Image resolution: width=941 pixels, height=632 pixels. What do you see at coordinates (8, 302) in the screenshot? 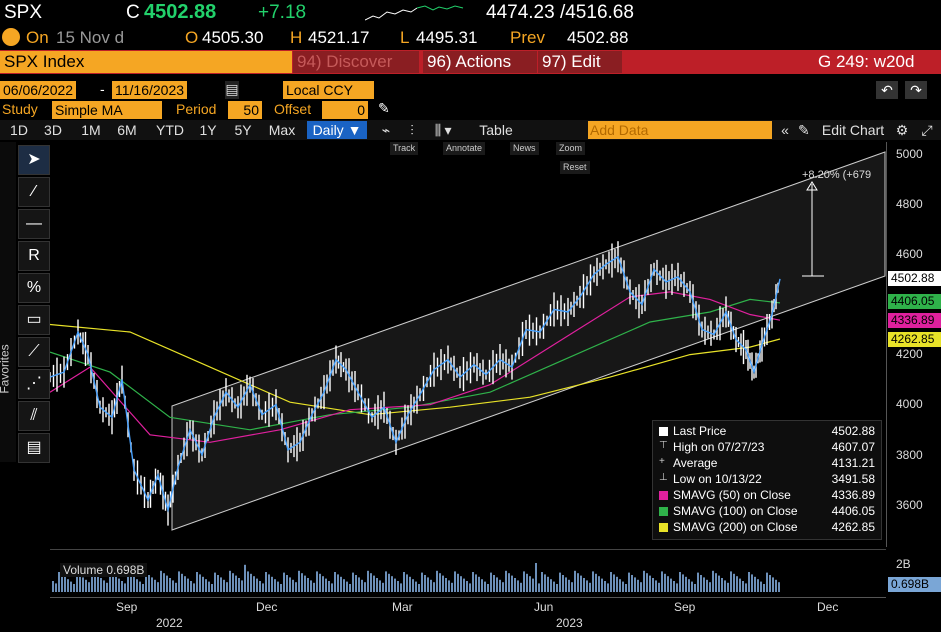
I see `favorites-strip: Favorites` at bounding box center [8, 302].